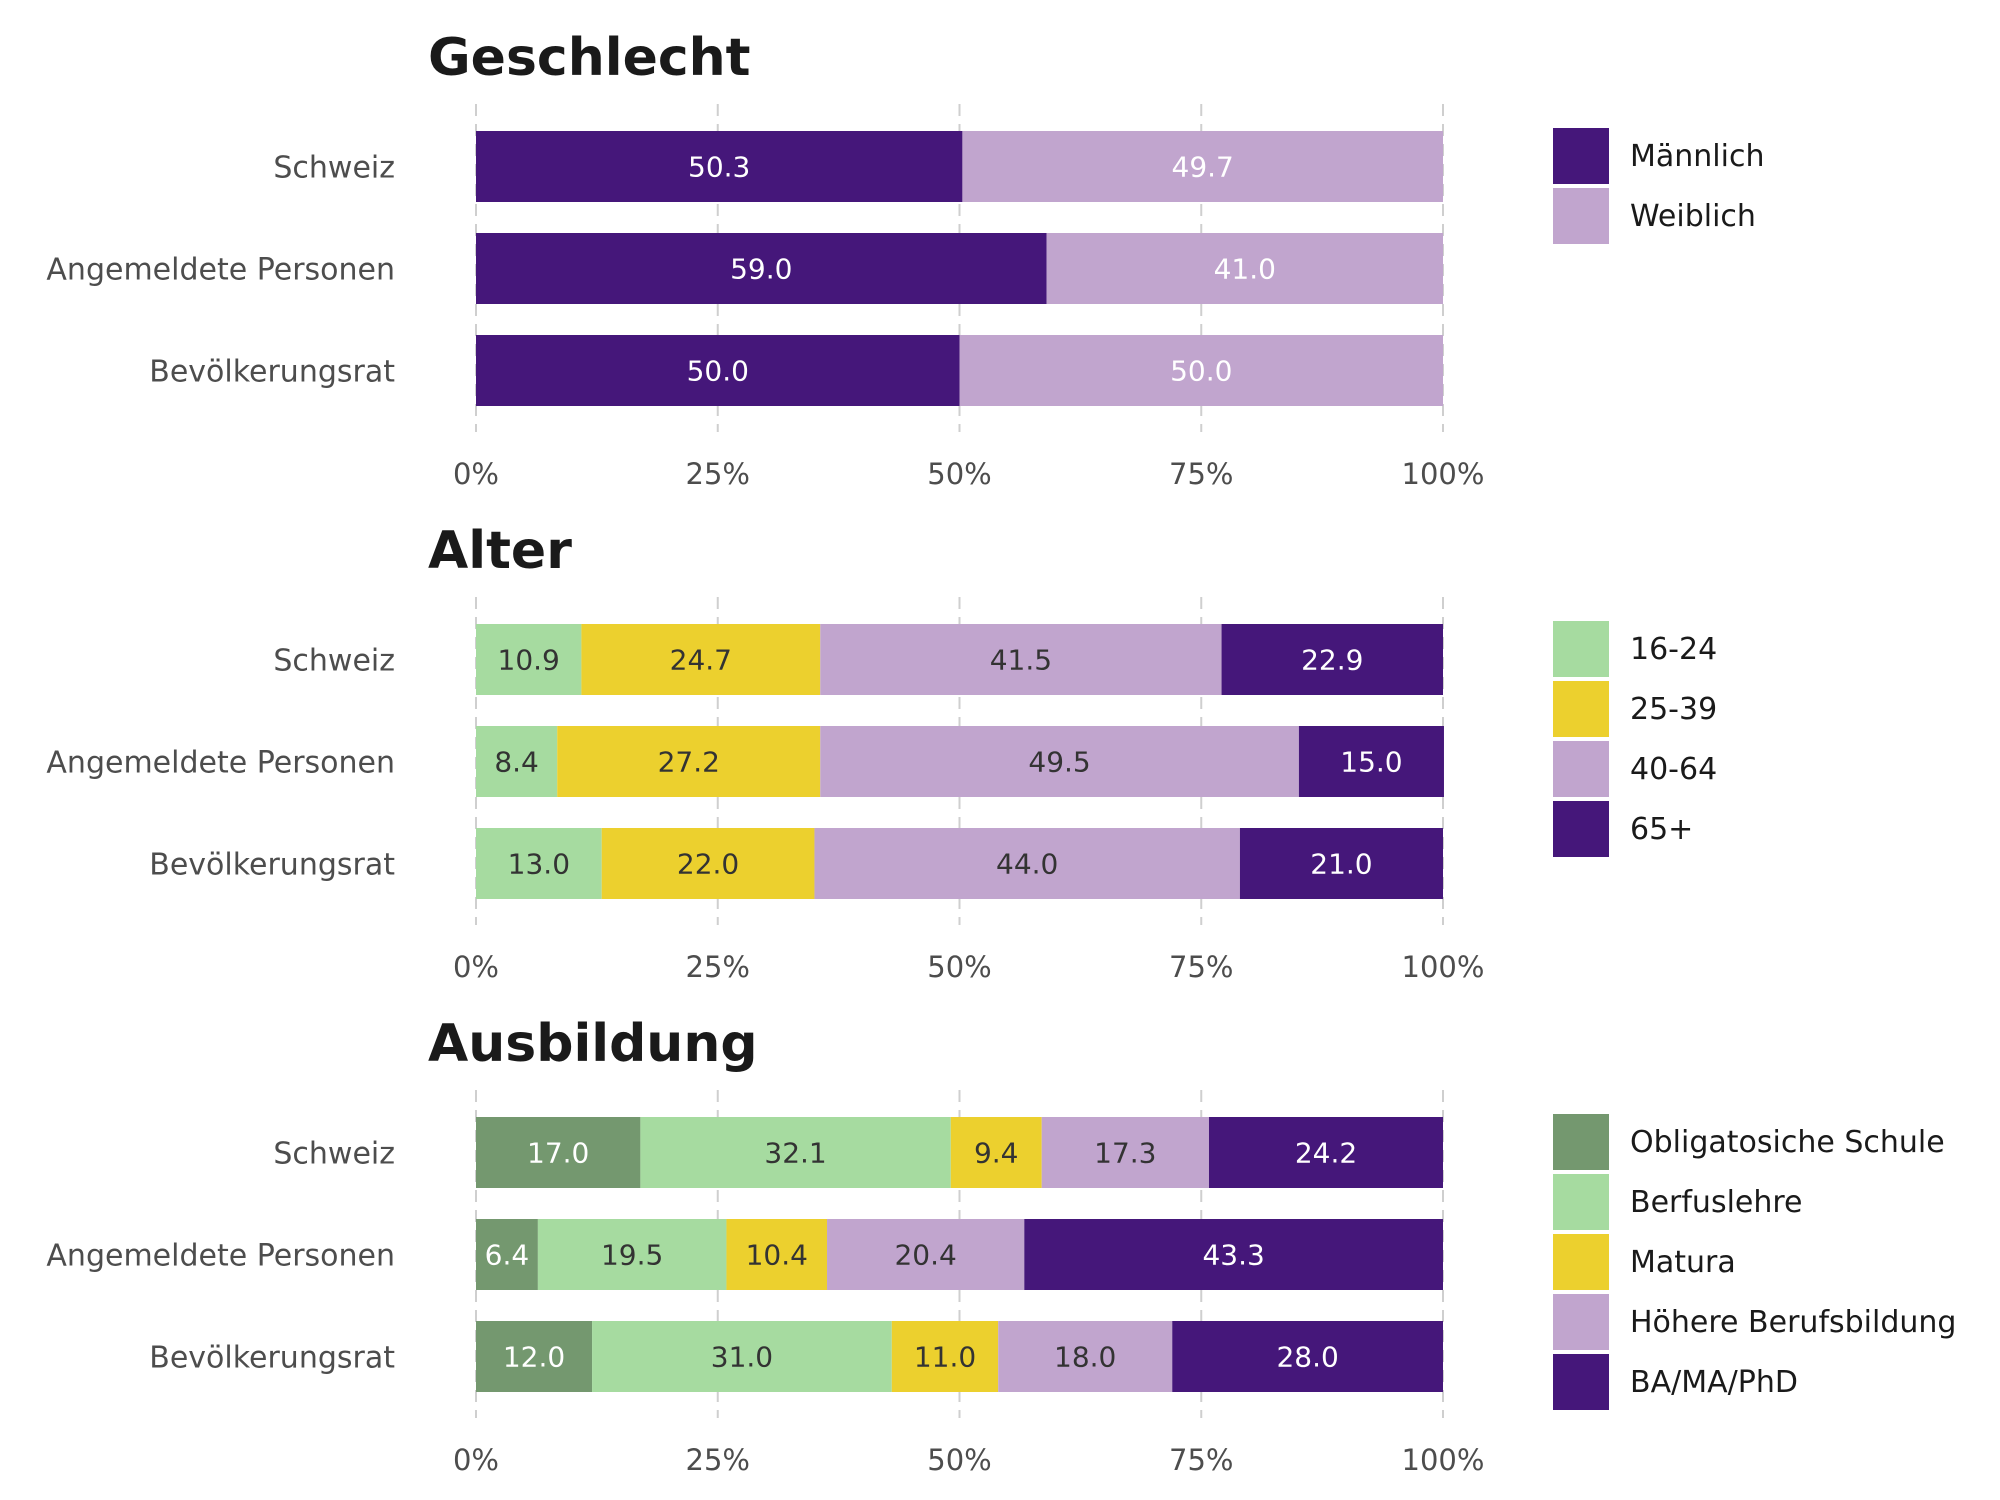 The height and width of the screenshot is (1500, 2000). I want to click on legend-label: Berfuslehre, so click(1716, 1202).